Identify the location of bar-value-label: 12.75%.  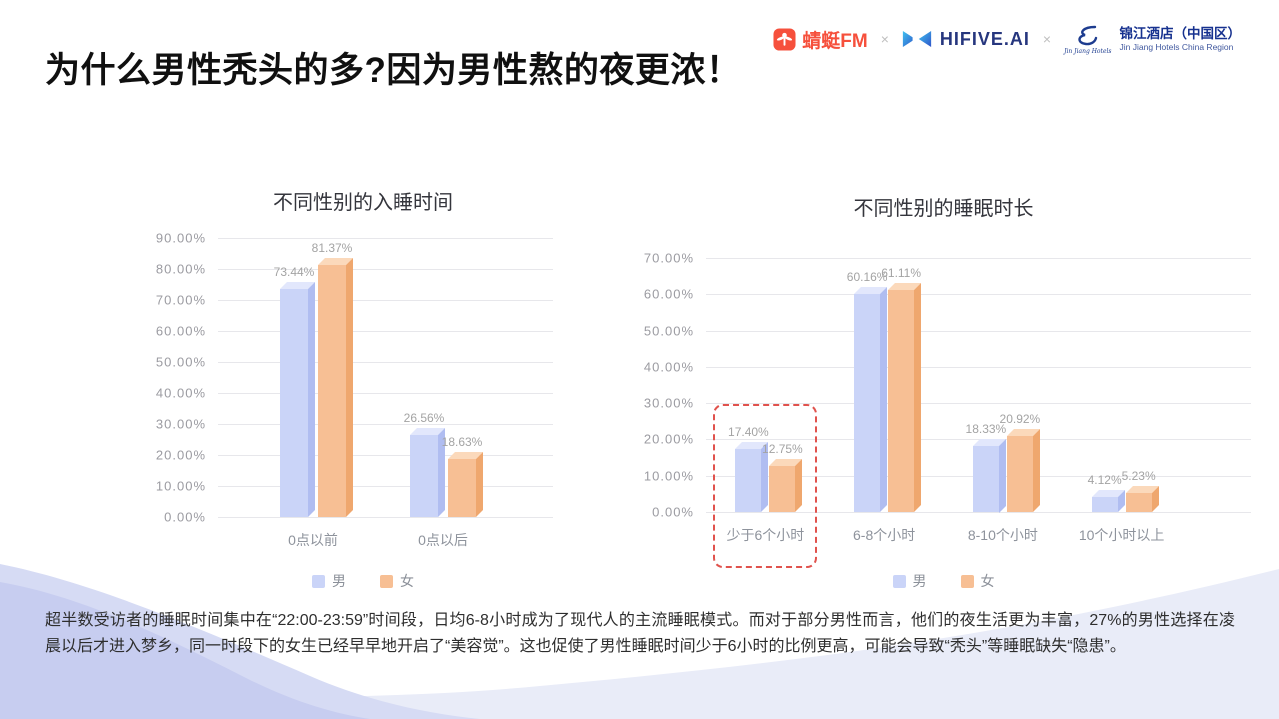
(782, 448).